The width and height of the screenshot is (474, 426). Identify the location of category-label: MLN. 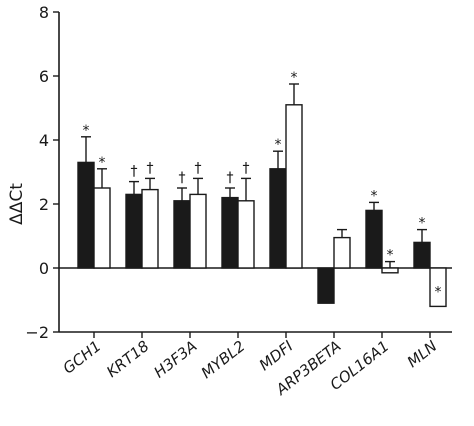
(422, 354).